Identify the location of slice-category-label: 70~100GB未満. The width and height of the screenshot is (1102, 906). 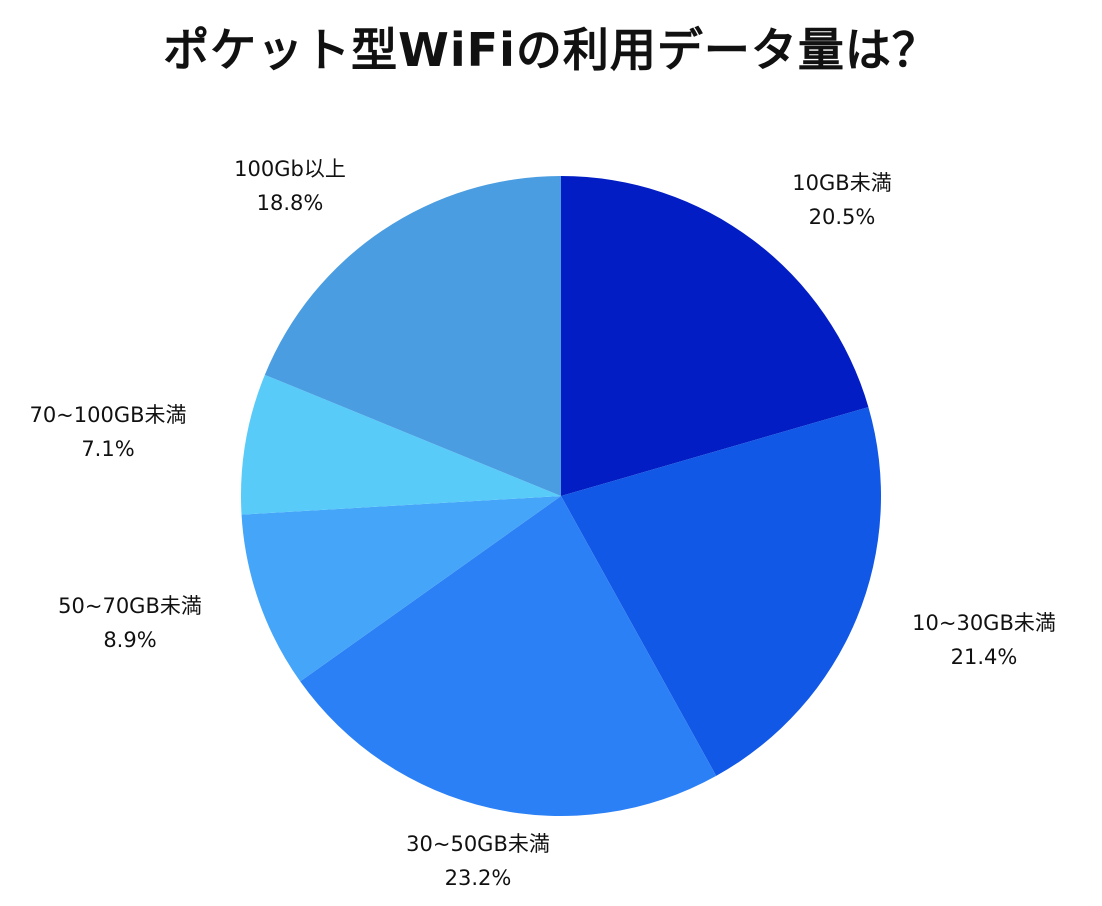
(107, 415).